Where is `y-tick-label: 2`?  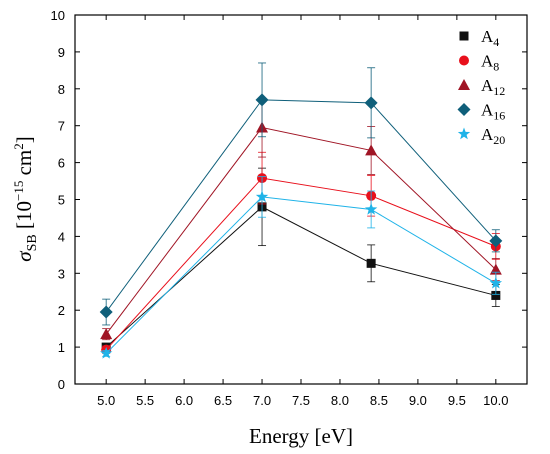
y-tick-label: 2 is located at coordinates (61, 310).